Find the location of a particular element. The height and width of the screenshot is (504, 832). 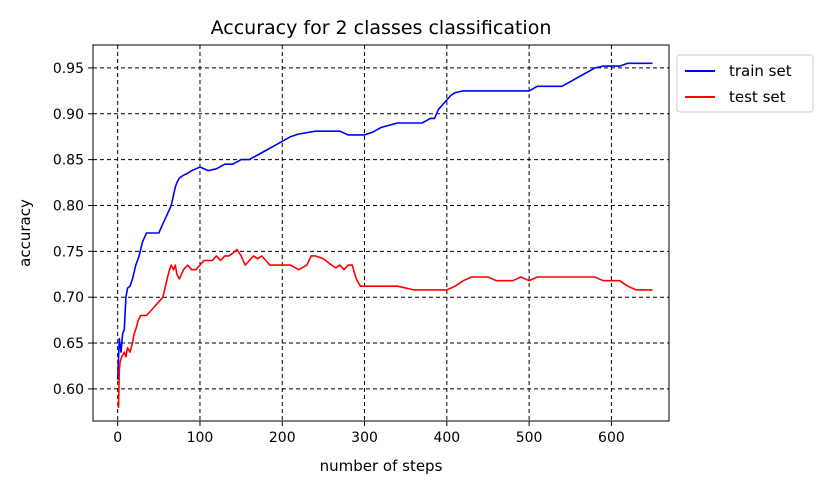

legend: train set test set is located at coordinates (745, 83).